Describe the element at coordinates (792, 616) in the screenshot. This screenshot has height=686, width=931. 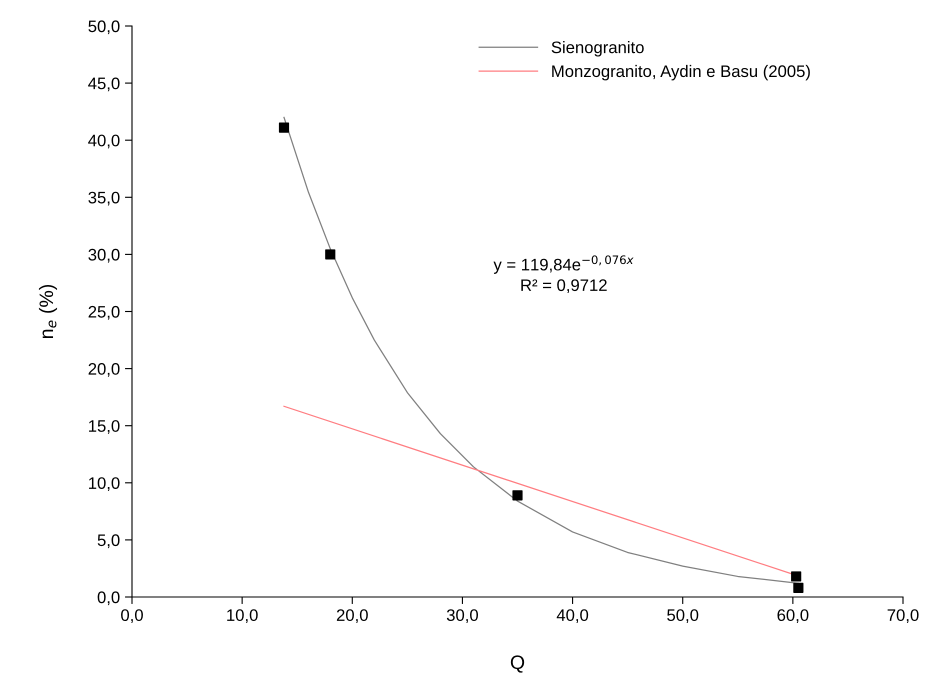
I see `x-tick-label: 60,0` at that location.